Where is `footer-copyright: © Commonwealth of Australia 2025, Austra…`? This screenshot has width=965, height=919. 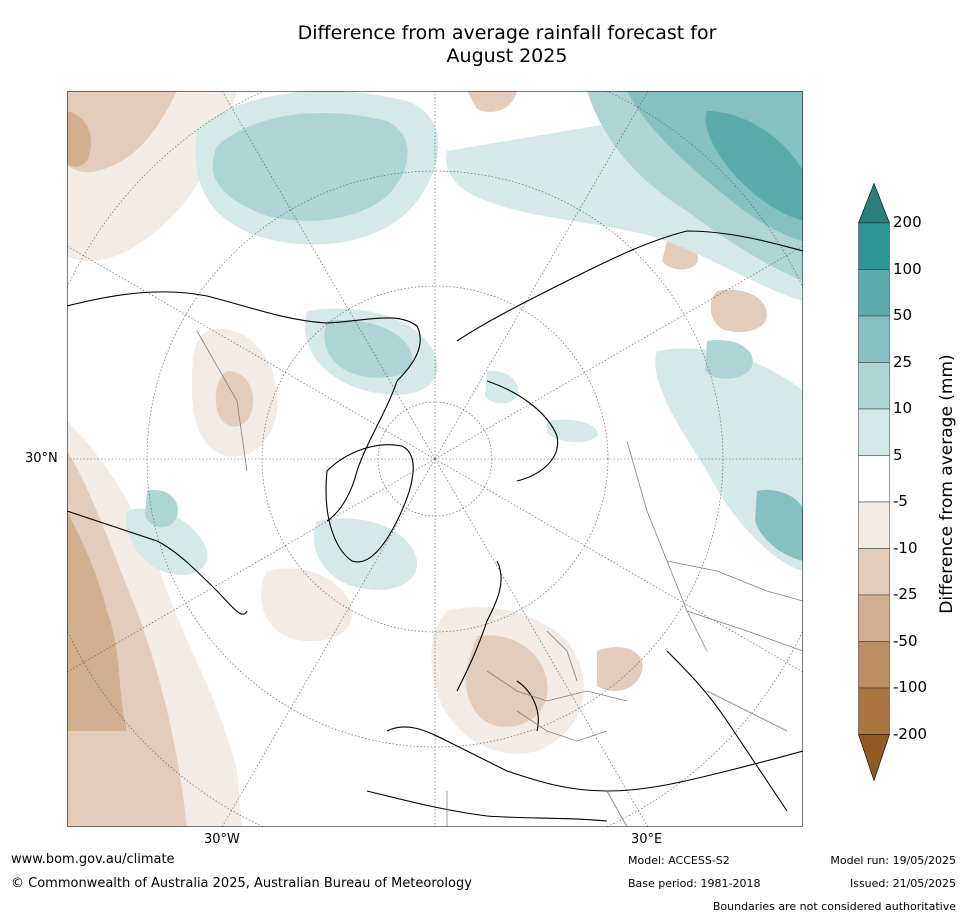 footer-copyright: © Commonwealth of Australia 2025, Austra… is located at coordinates (241, 883).